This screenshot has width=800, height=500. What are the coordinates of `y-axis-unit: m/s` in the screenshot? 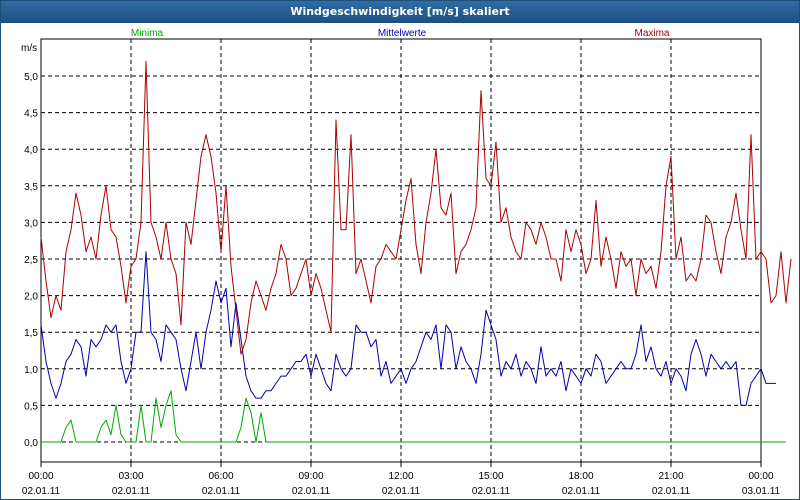 It's located at (29, 48).